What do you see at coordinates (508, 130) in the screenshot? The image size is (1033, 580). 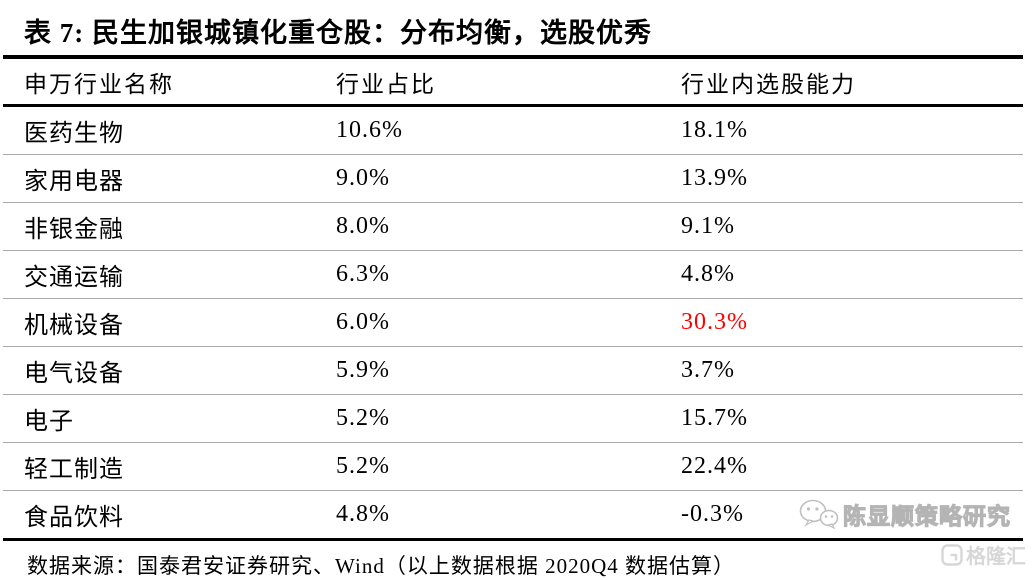 I see `share-cell: 10.6%` at bounding box center [508, 130].